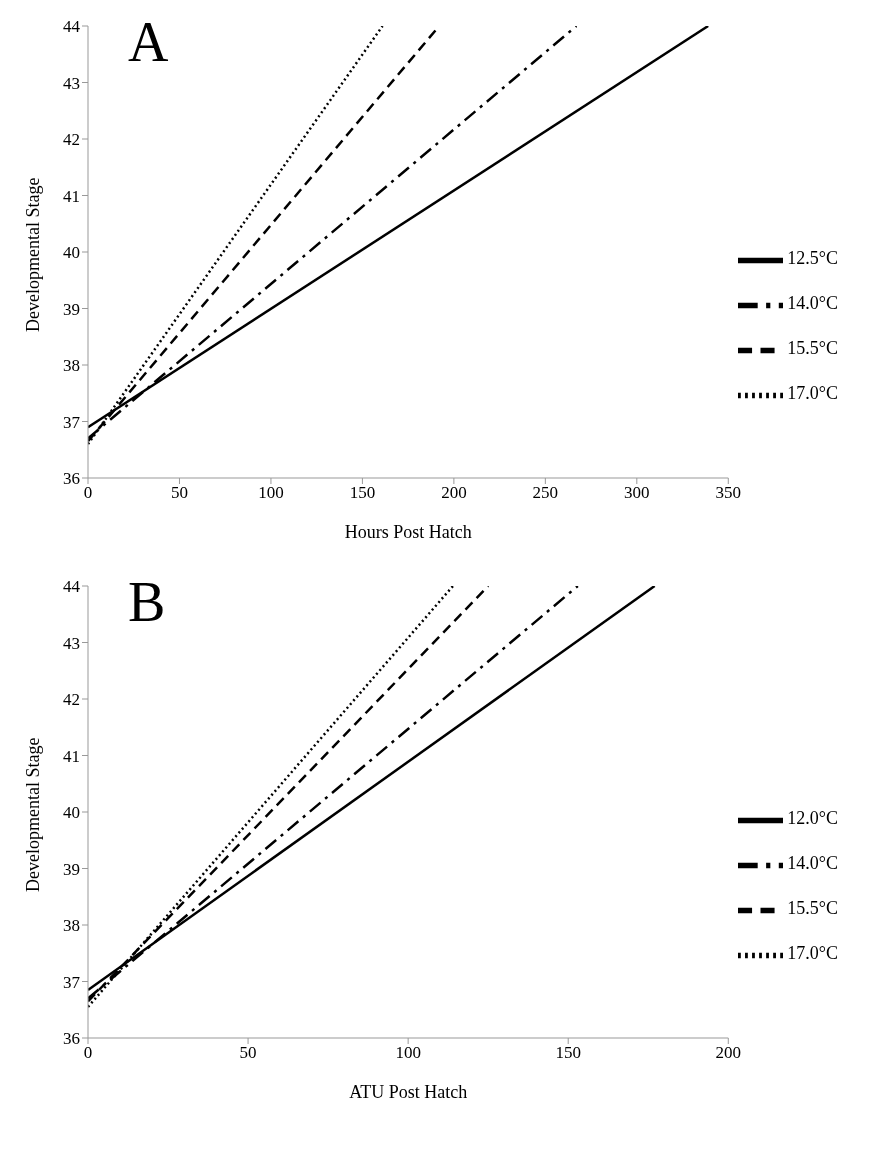  Describe the element at coordinates (812, 818) in the screenshot. I see `legend-label: 12.0°C` at that location.